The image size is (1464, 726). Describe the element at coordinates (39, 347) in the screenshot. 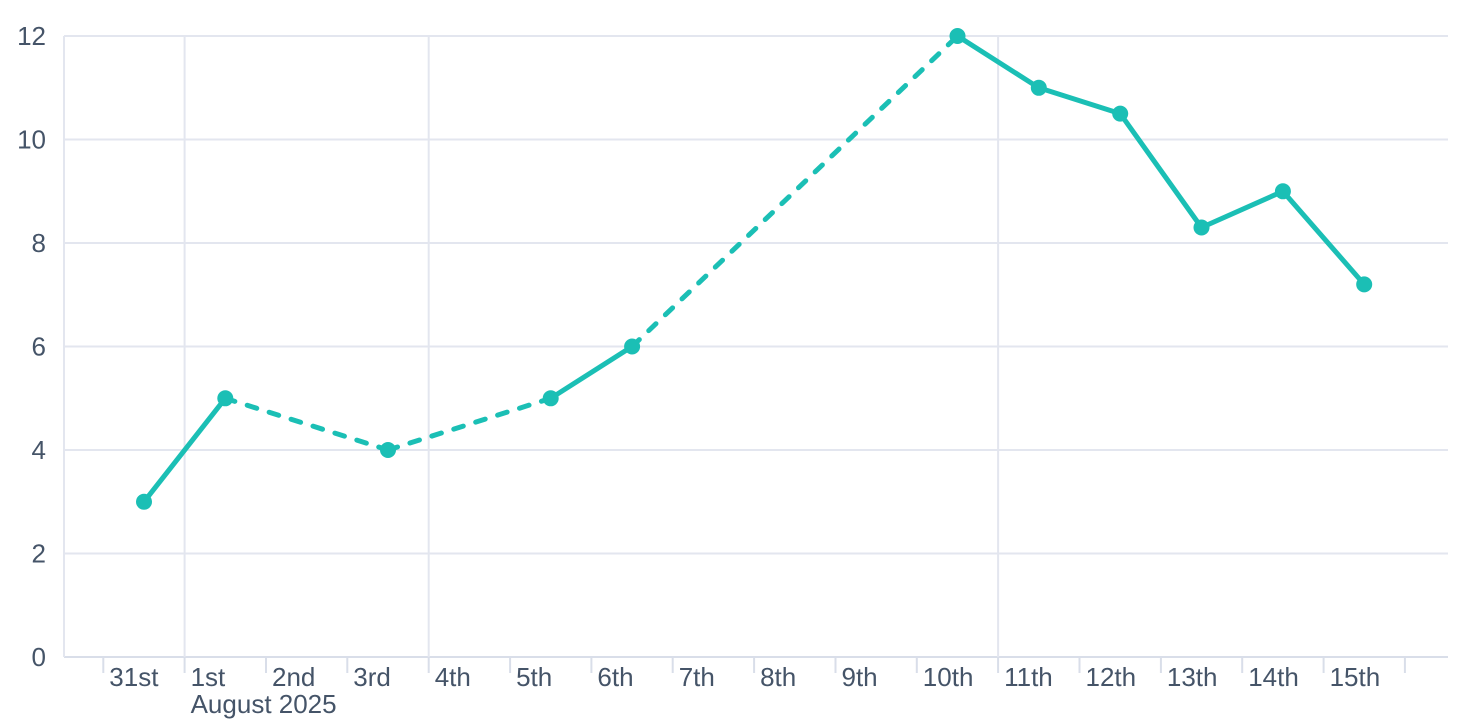

I see `y-axis-tick-label: 6` at that location.